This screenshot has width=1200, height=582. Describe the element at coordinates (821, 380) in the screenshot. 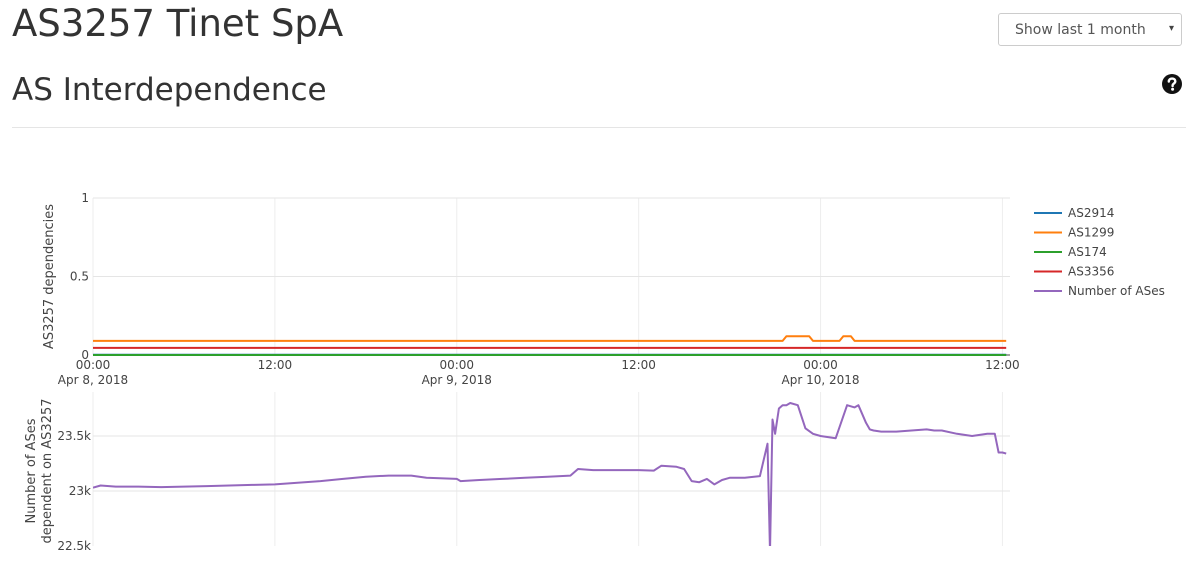

I see `x-tick-date-label: Apr 10, 2018` at that location.